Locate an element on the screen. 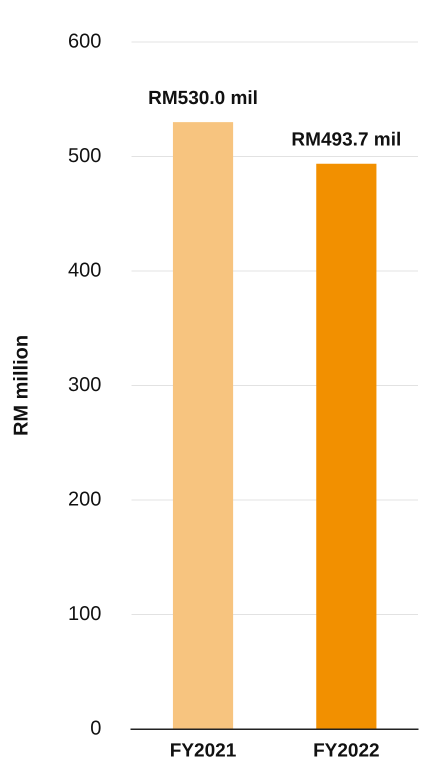 This screenshot has height=771, width=428. y-tick-label: 300 is located at coordinates (85, 385).